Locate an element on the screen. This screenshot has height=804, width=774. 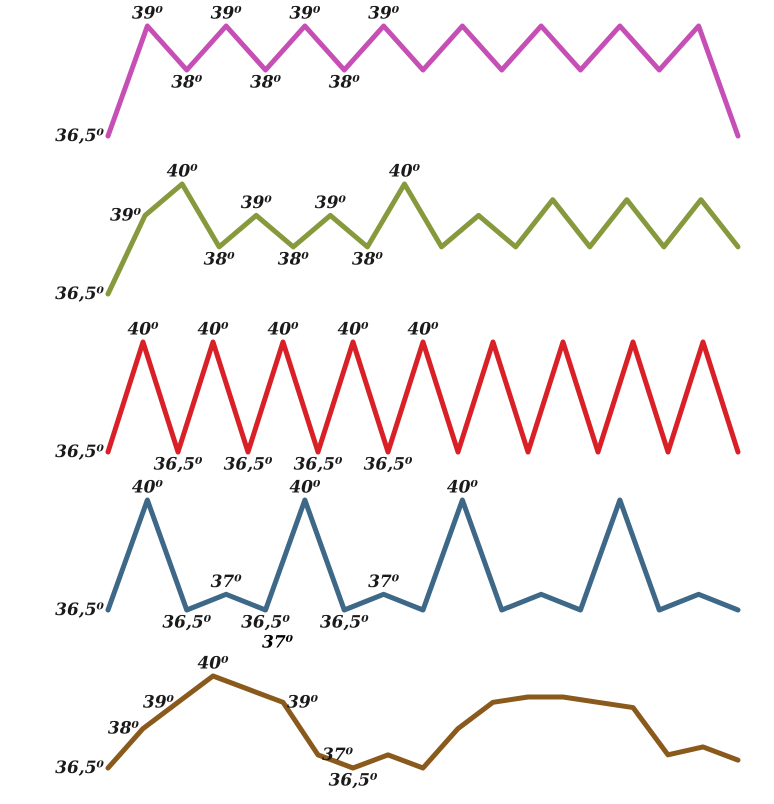
text: 37⁰ is located at coordinates (278, 642).